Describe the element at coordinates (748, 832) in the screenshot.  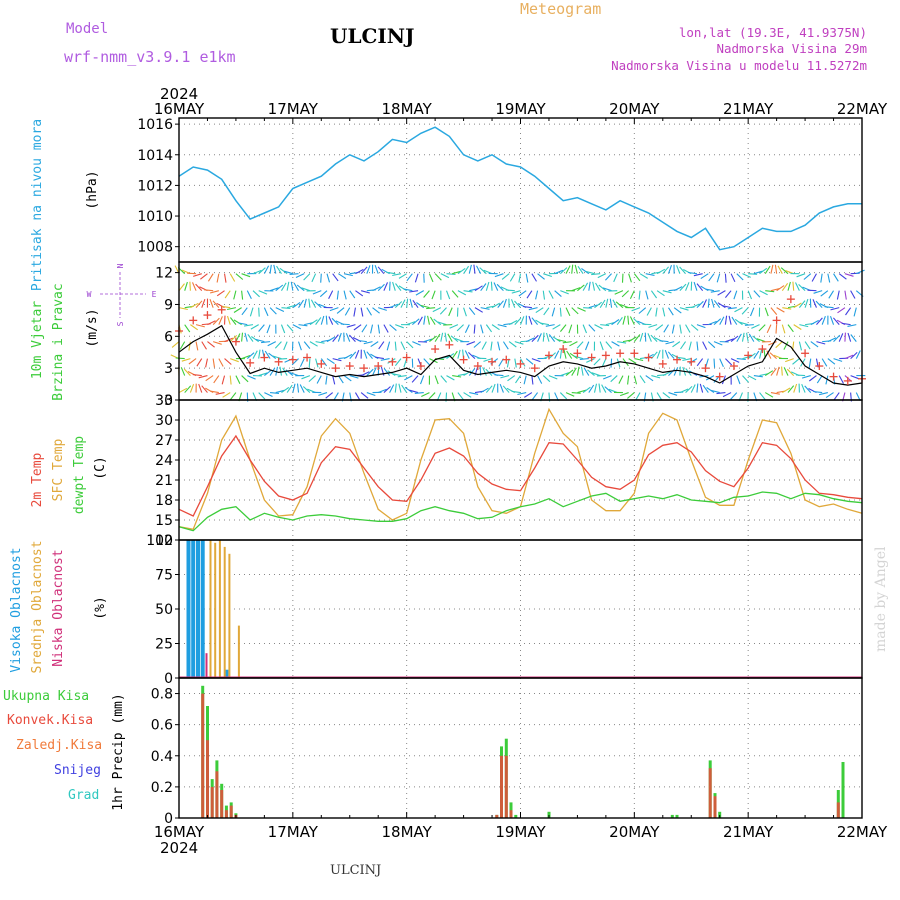
I see `day-label-bottom: 21MAY` at that location.